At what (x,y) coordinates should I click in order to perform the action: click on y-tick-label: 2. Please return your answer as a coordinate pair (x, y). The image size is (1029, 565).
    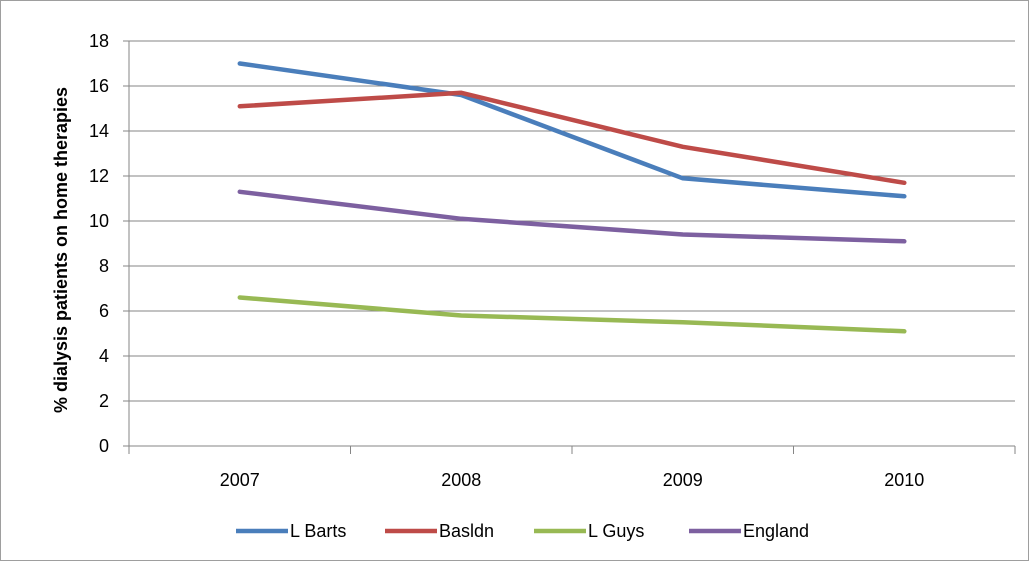
    Looking at the image, I should click on (104, 401).